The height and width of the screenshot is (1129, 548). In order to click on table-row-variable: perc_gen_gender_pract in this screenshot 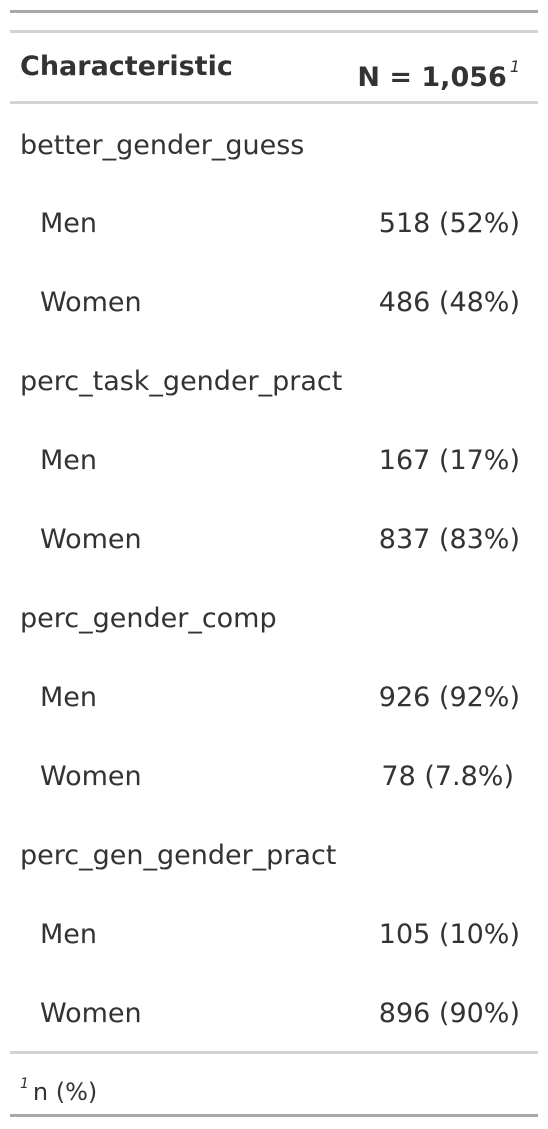, I will do `click(274, 856)`.